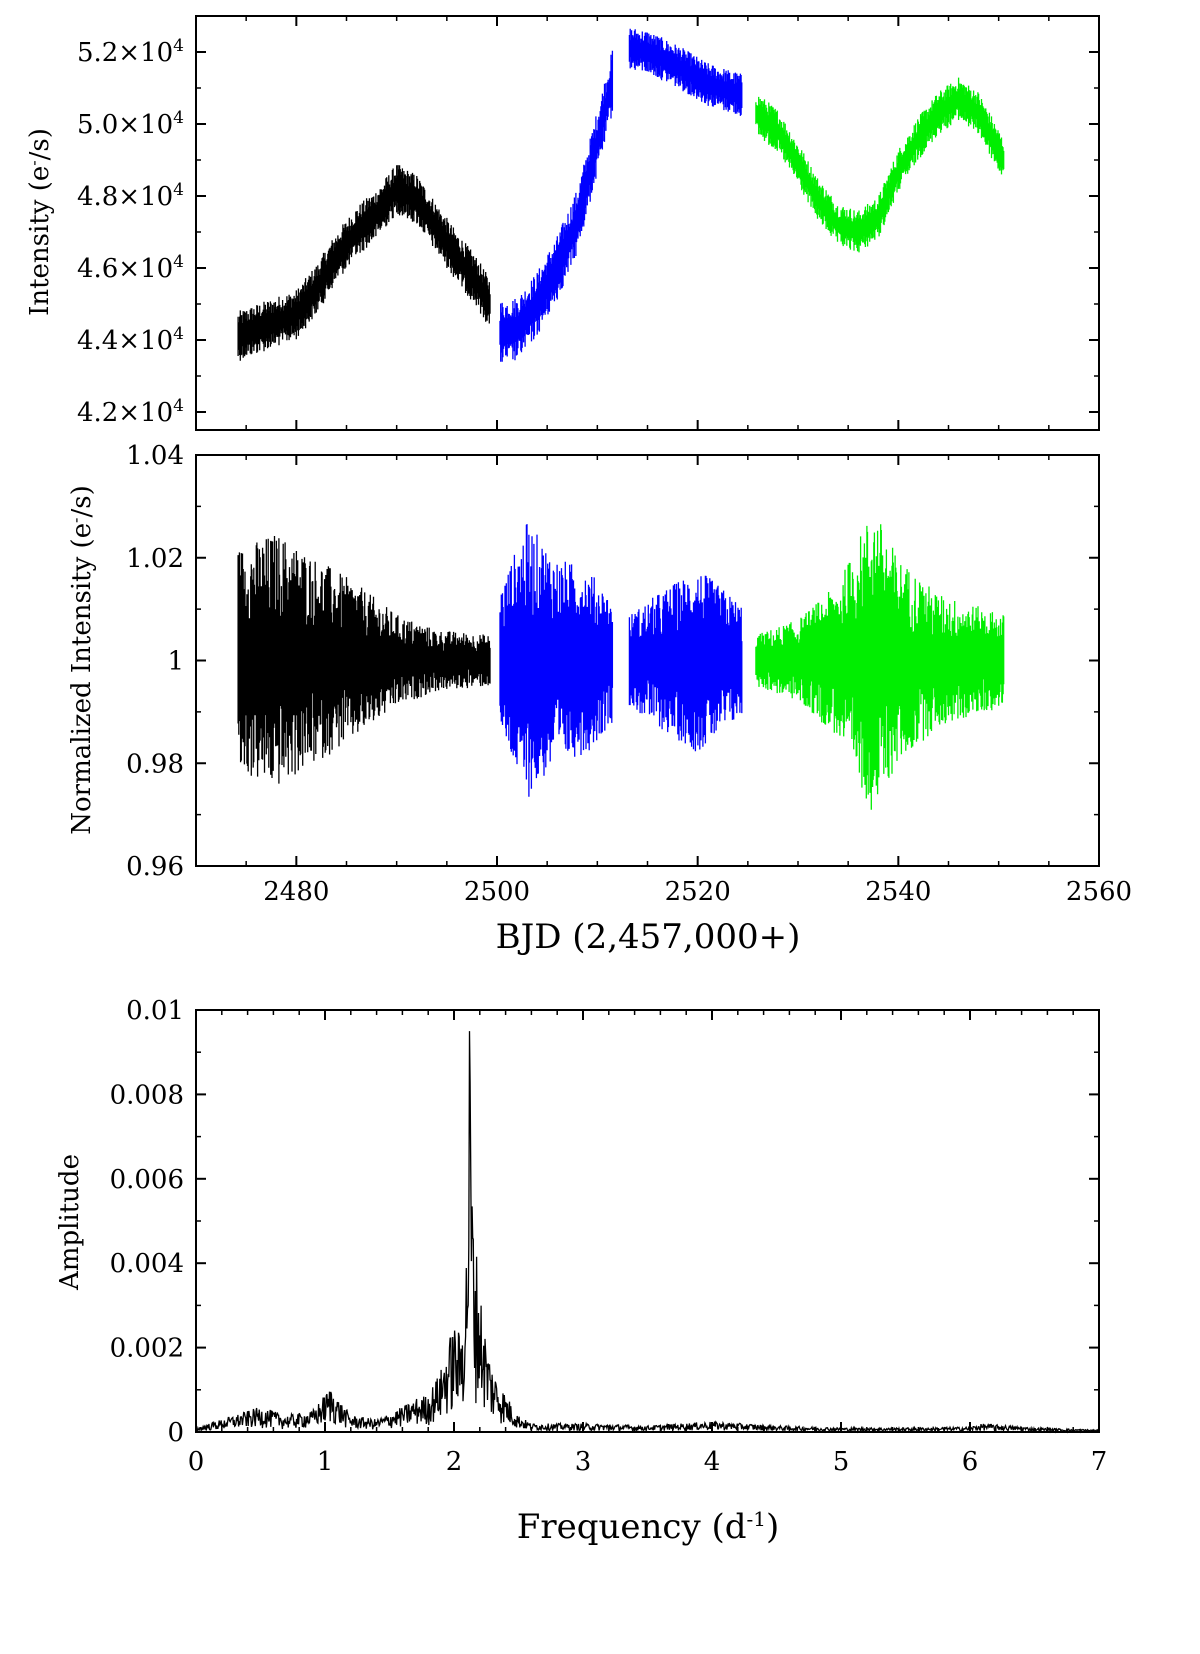  What do you see at coordinates (648, 1527) in the screenshot?
I see `frequency-x-axis-label: Frequency (d-1)` at bounding box center [648, 1527].